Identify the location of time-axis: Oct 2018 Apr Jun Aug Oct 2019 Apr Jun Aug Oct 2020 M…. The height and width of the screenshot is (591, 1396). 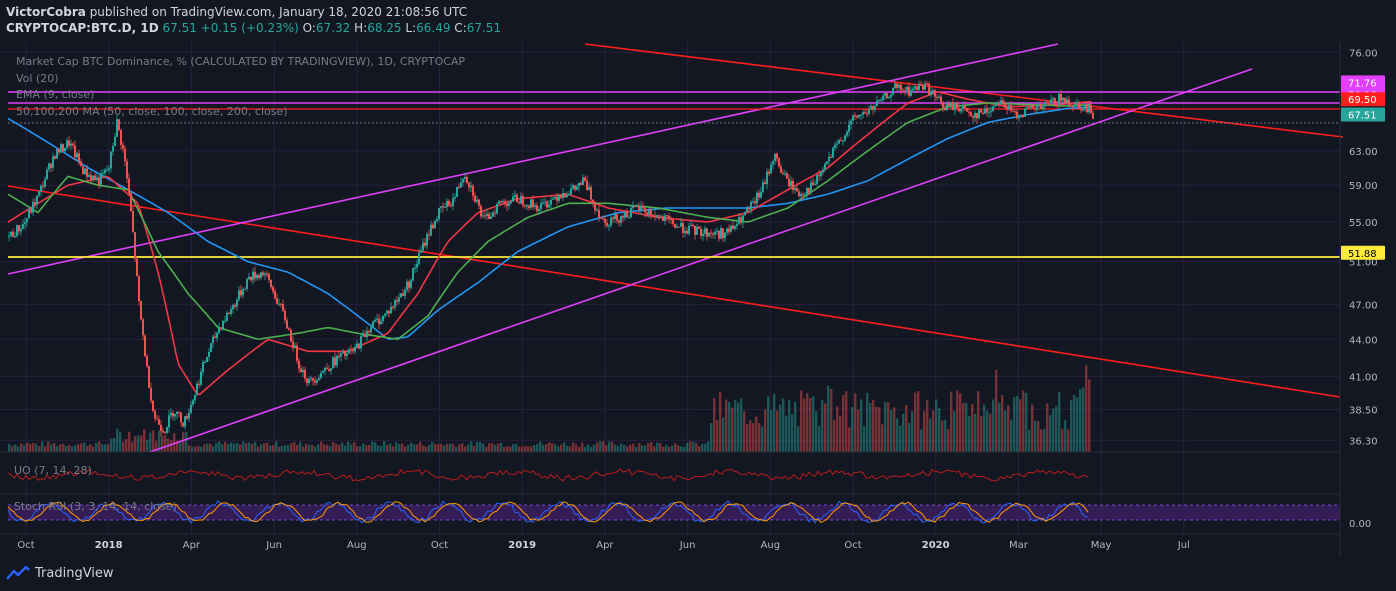
(670, 542).